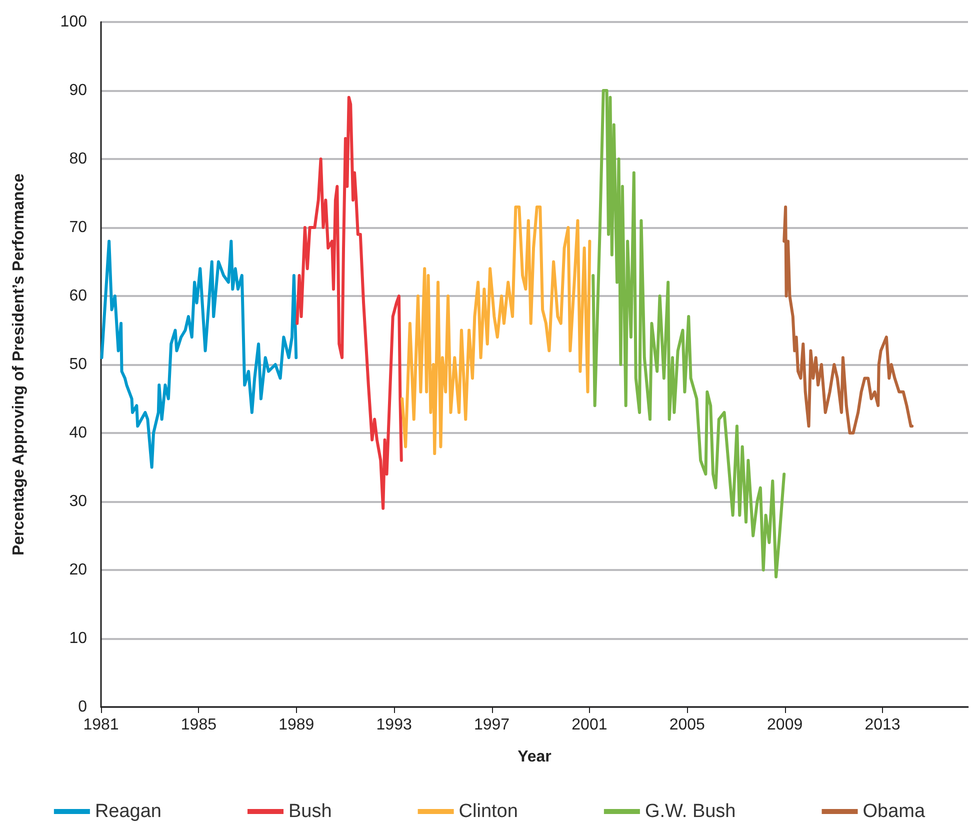 This screenshot has height=828, width=979. I want to click on y-axis-title: Percentage Approving of President’s Performance, so click(19, 364).